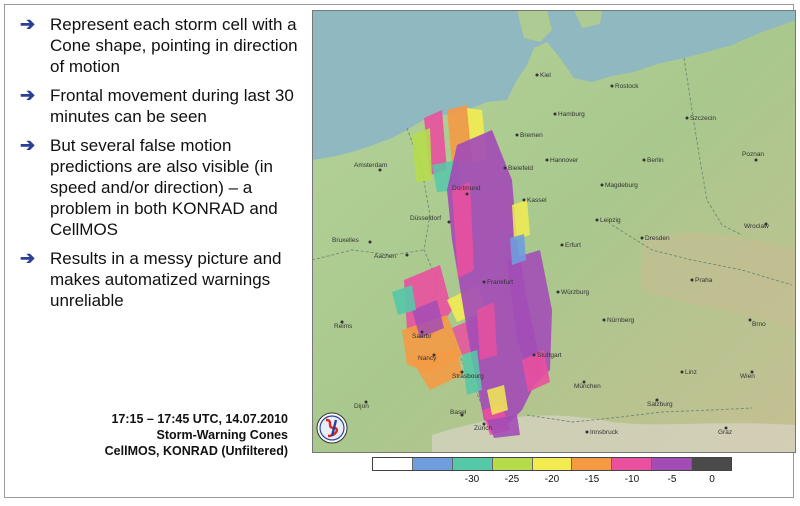  I want to click on city: Nancy, so click(427, 357).